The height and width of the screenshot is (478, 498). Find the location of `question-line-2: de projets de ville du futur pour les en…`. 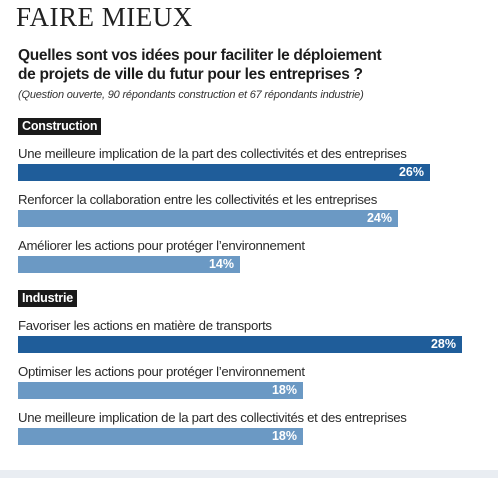

question-line-2: de projets de ville du futur pour les en… is located at coordinates (190, 74).